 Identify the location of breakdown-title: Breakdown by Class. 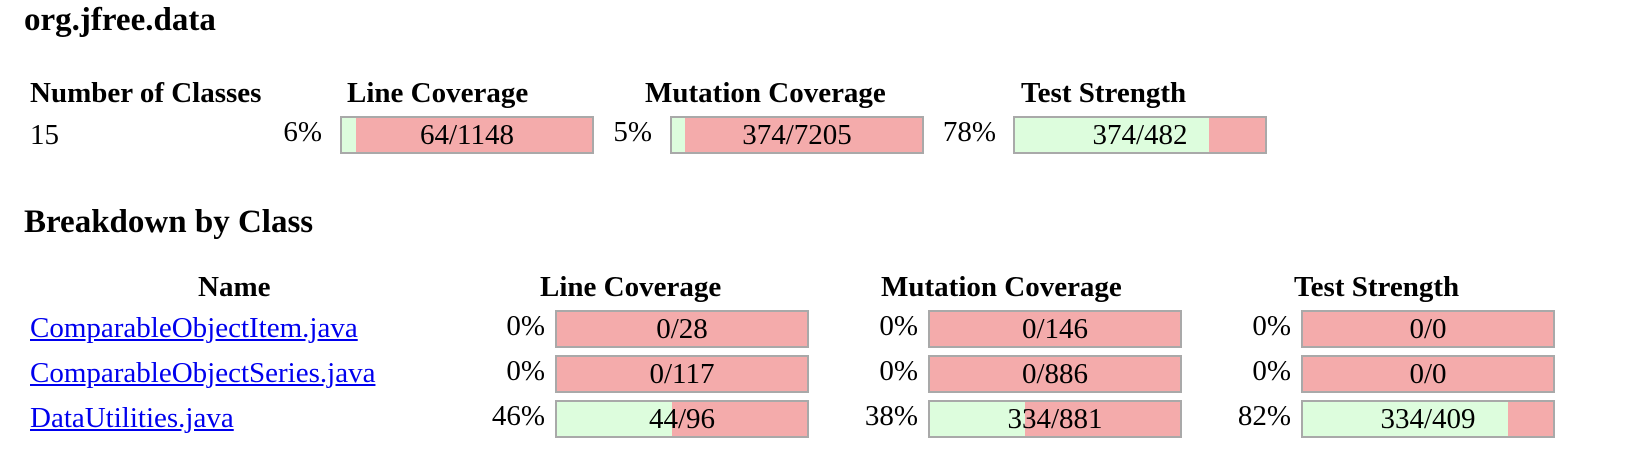
(169, 222).